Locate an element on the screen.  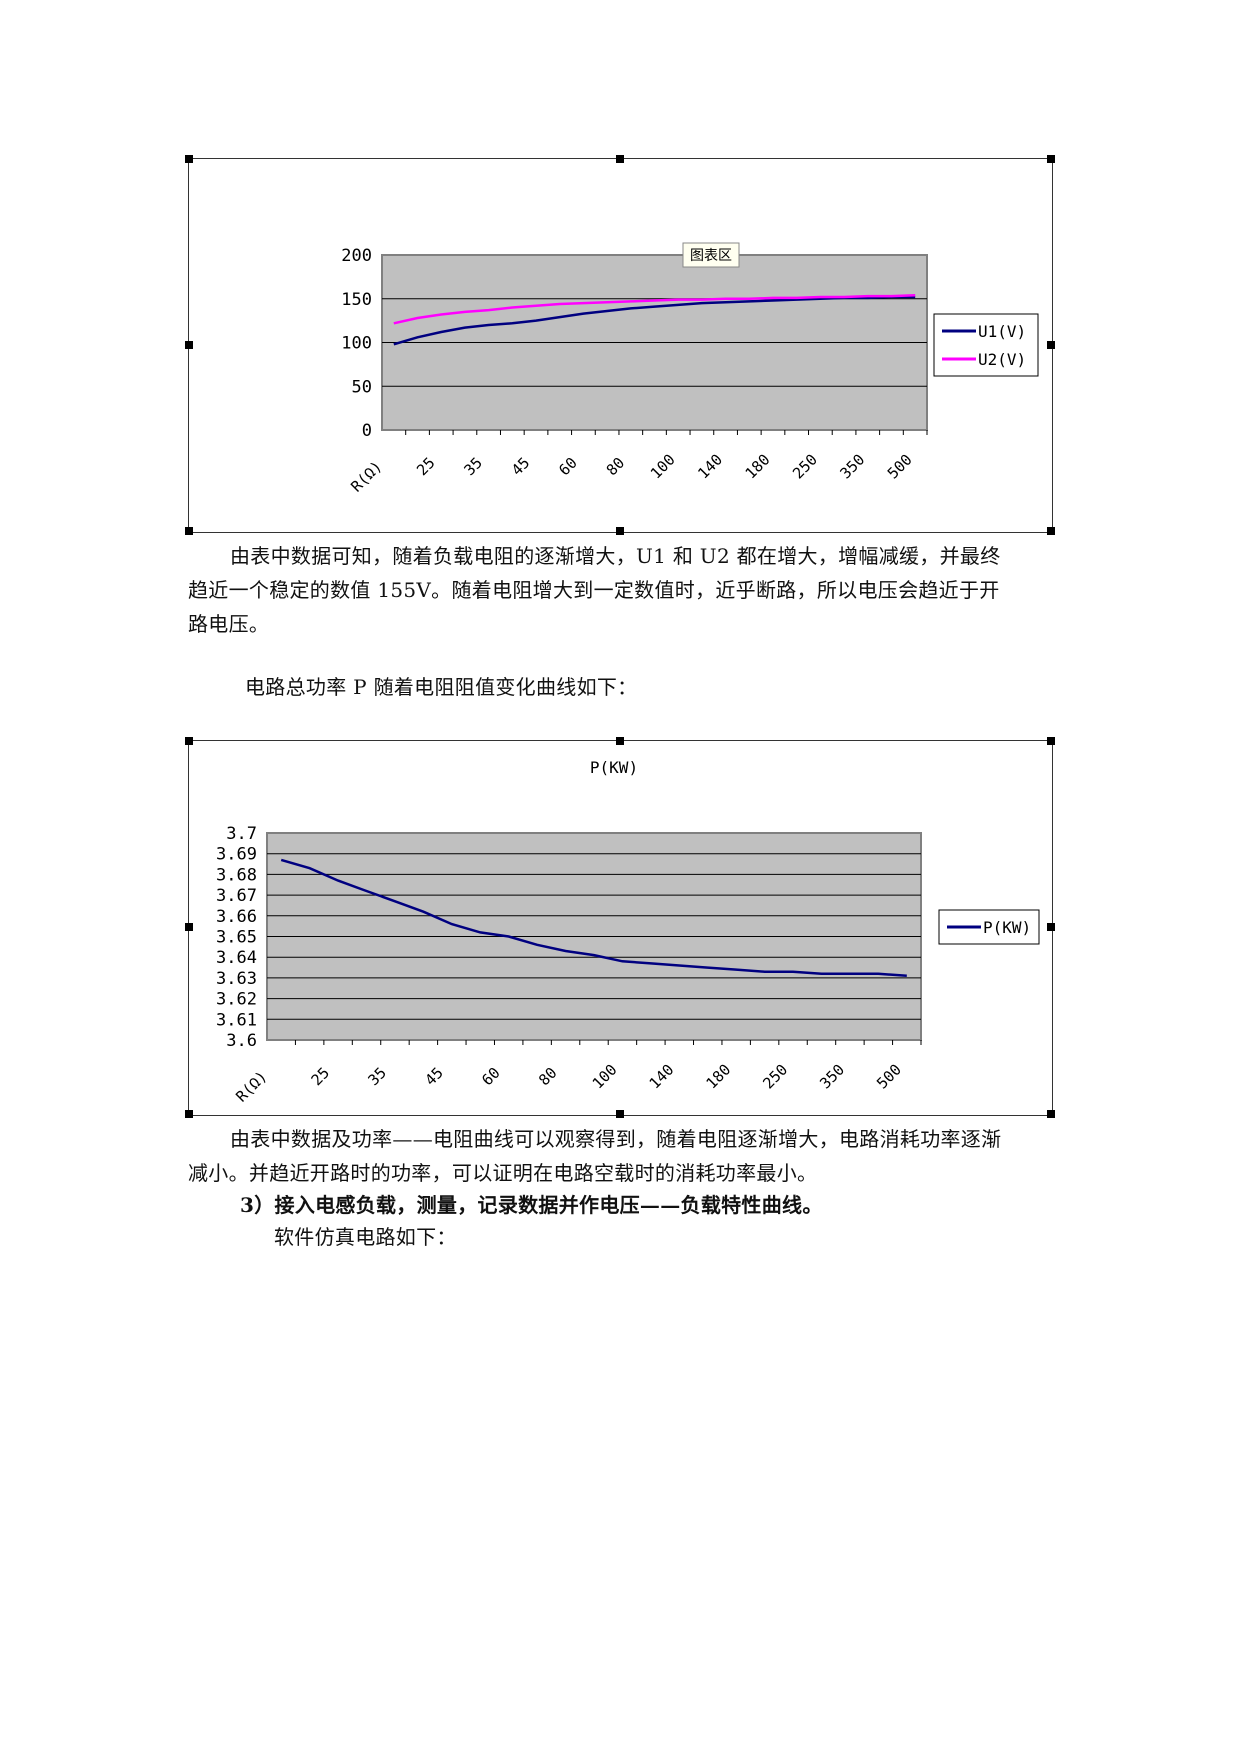
paragraph-power-intro: 电路总功率 P 随着电阻阻值变化曲线如下： is located at coordinates (441, 687).